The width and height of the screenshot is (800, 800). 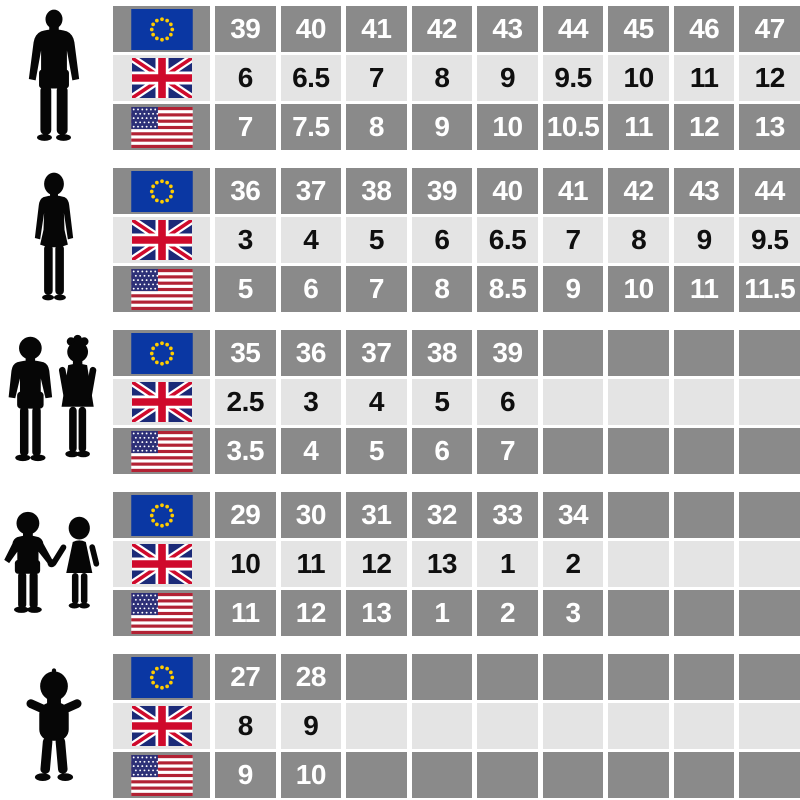 I want to click on size-cell: 11.5, so click(x=769, y=289).